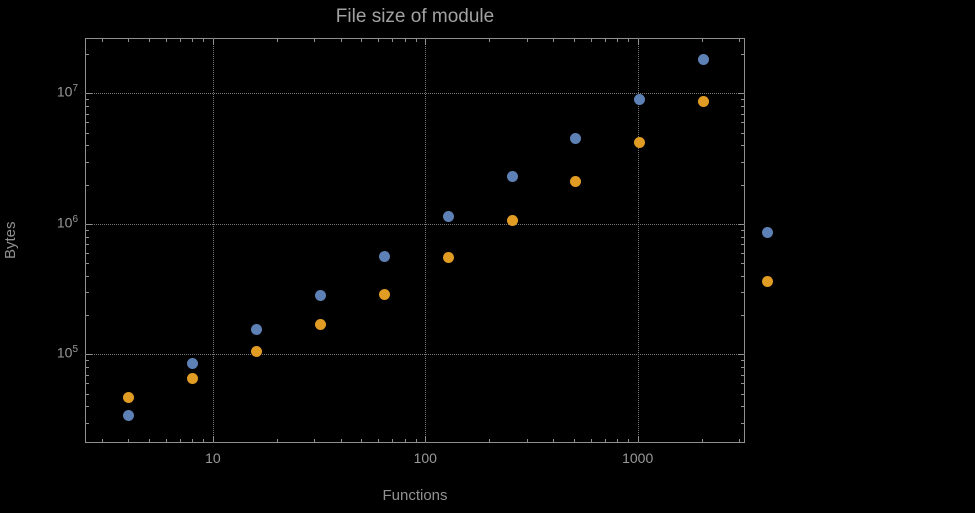 The width and height of the screenshot is (975, 513). I want to click on y-tick-exponent: 6, so click(75, 219).